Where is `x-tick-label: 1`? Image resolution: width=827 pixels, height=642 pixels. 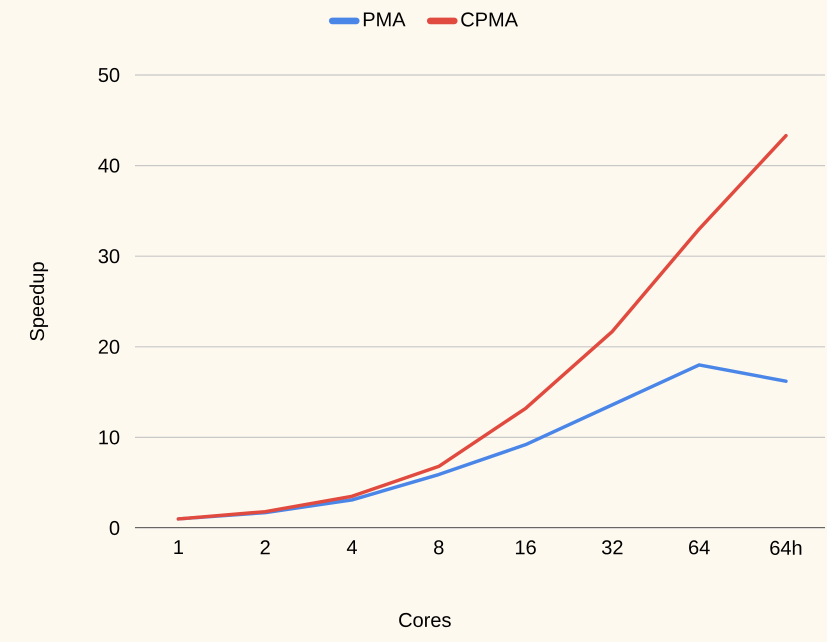 x-tick-label: 1 is located at coordinates (178, 547).